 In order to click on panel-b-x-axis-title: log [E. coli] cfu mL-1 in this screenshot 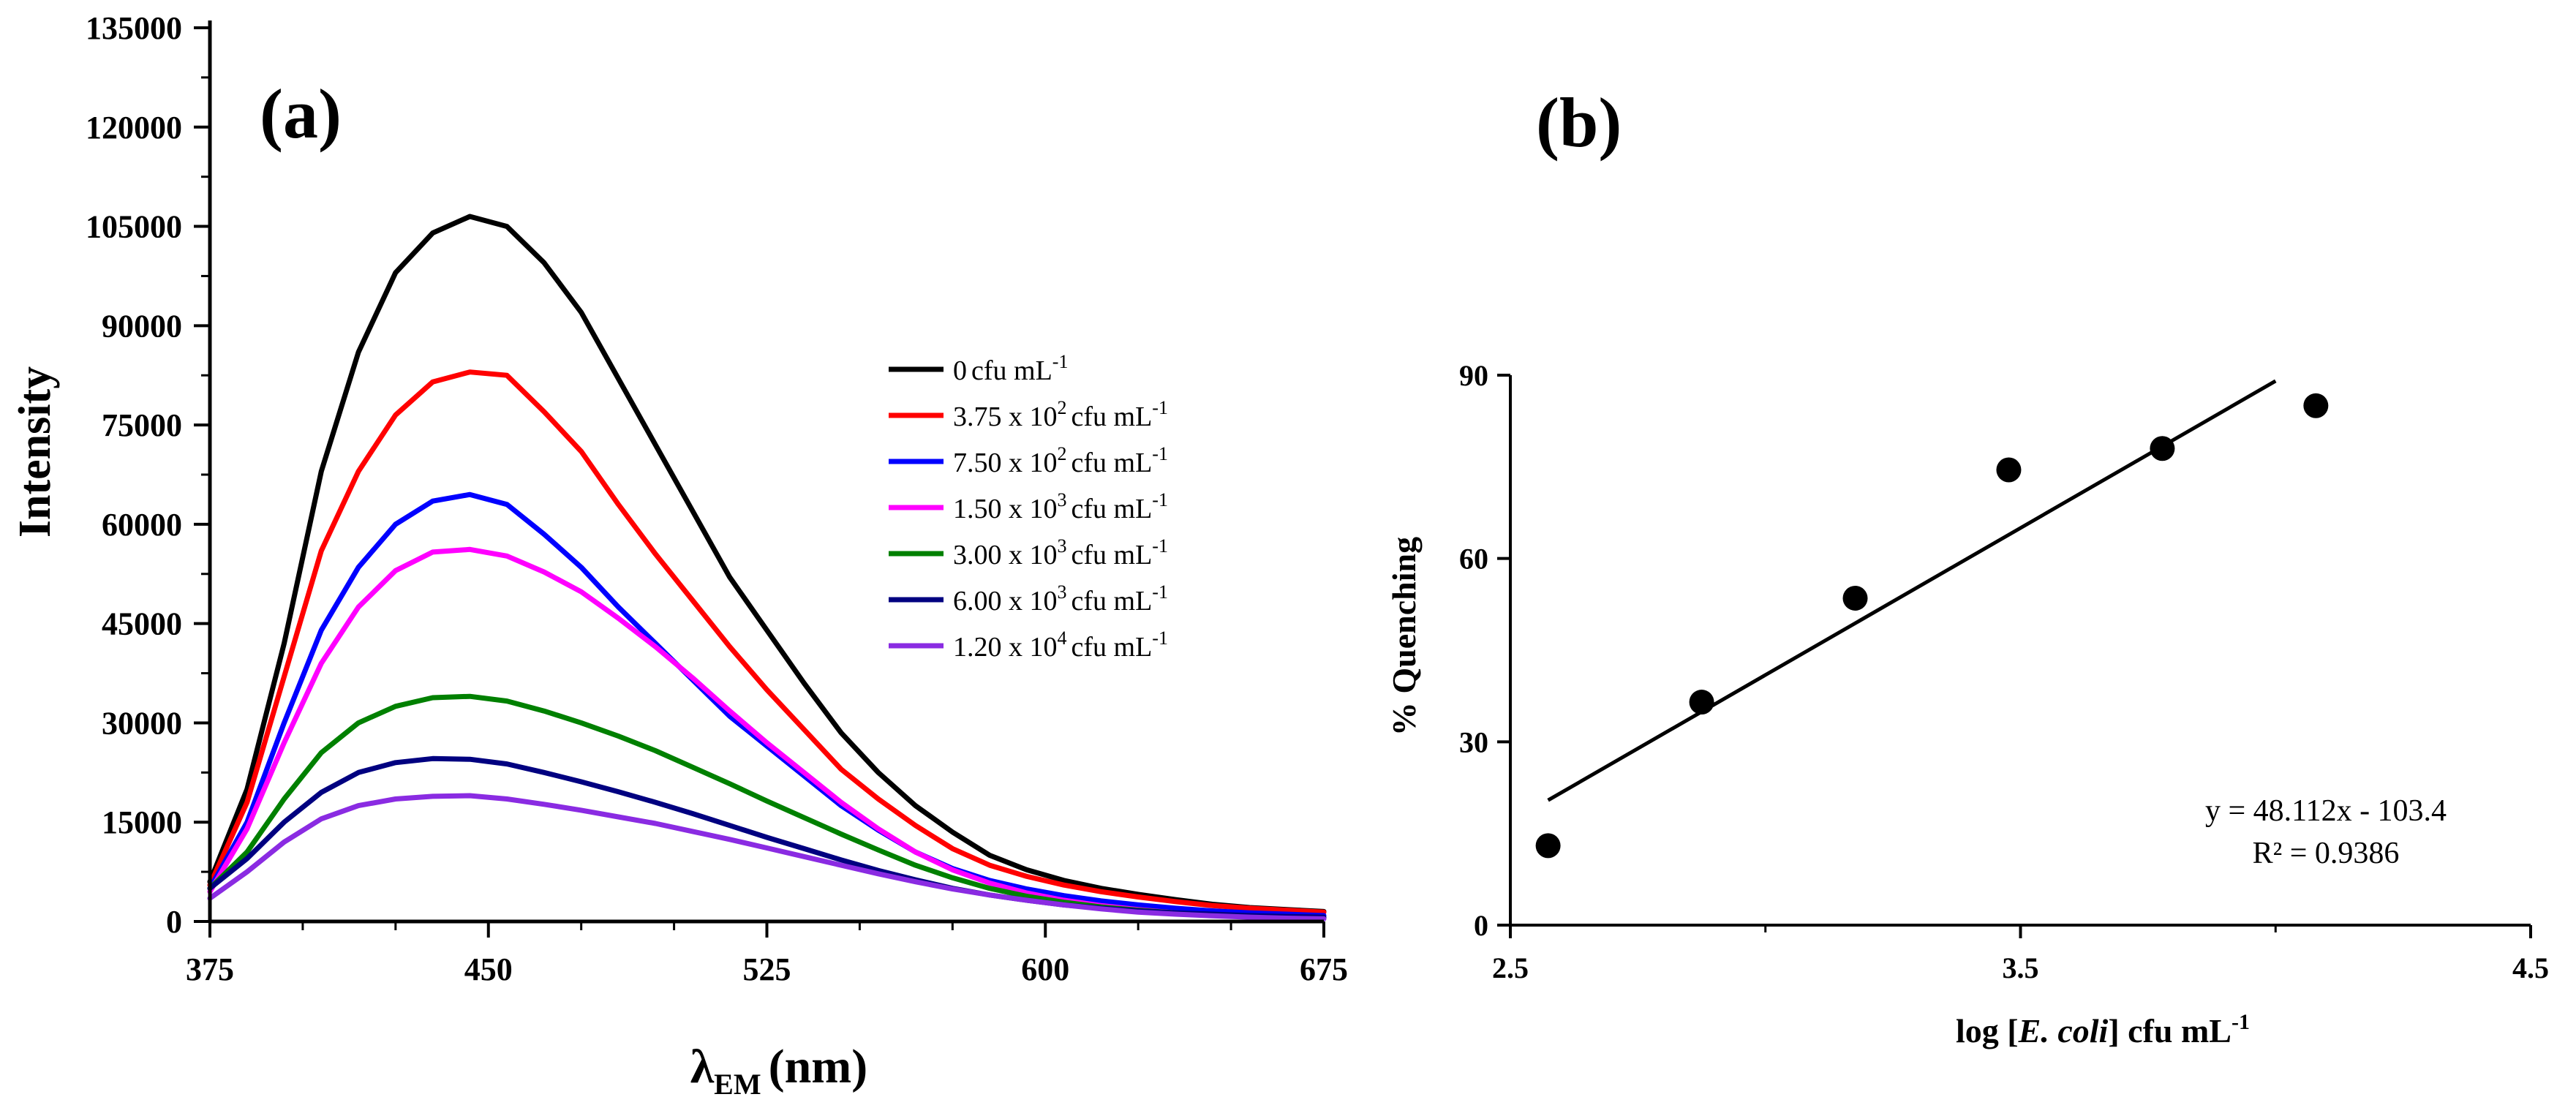, I will do `click(2103, 1029)`.